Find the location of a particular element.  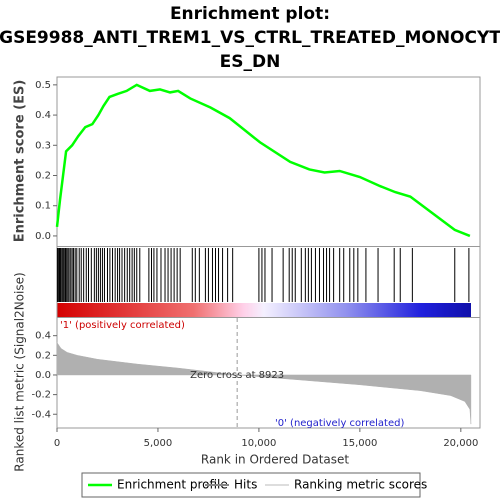

legend-label: Hits is located at coordinates (245, 485).